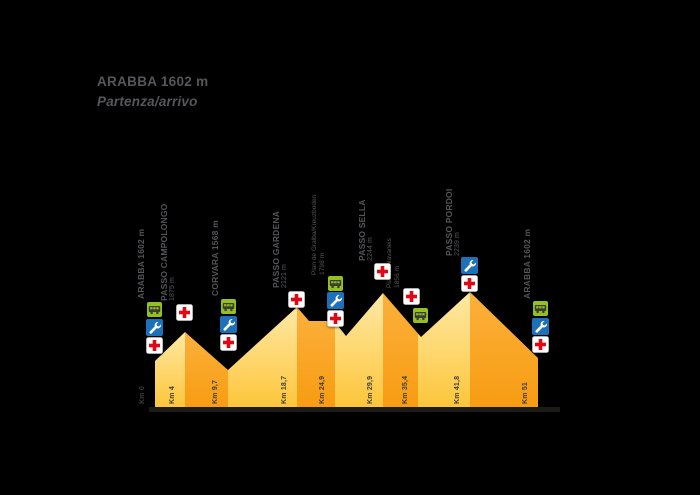  What do you see at coordinates (284, 276) in the screenshot?
I see `place-elevation: 2121 m` at bounding box center [284, 276].